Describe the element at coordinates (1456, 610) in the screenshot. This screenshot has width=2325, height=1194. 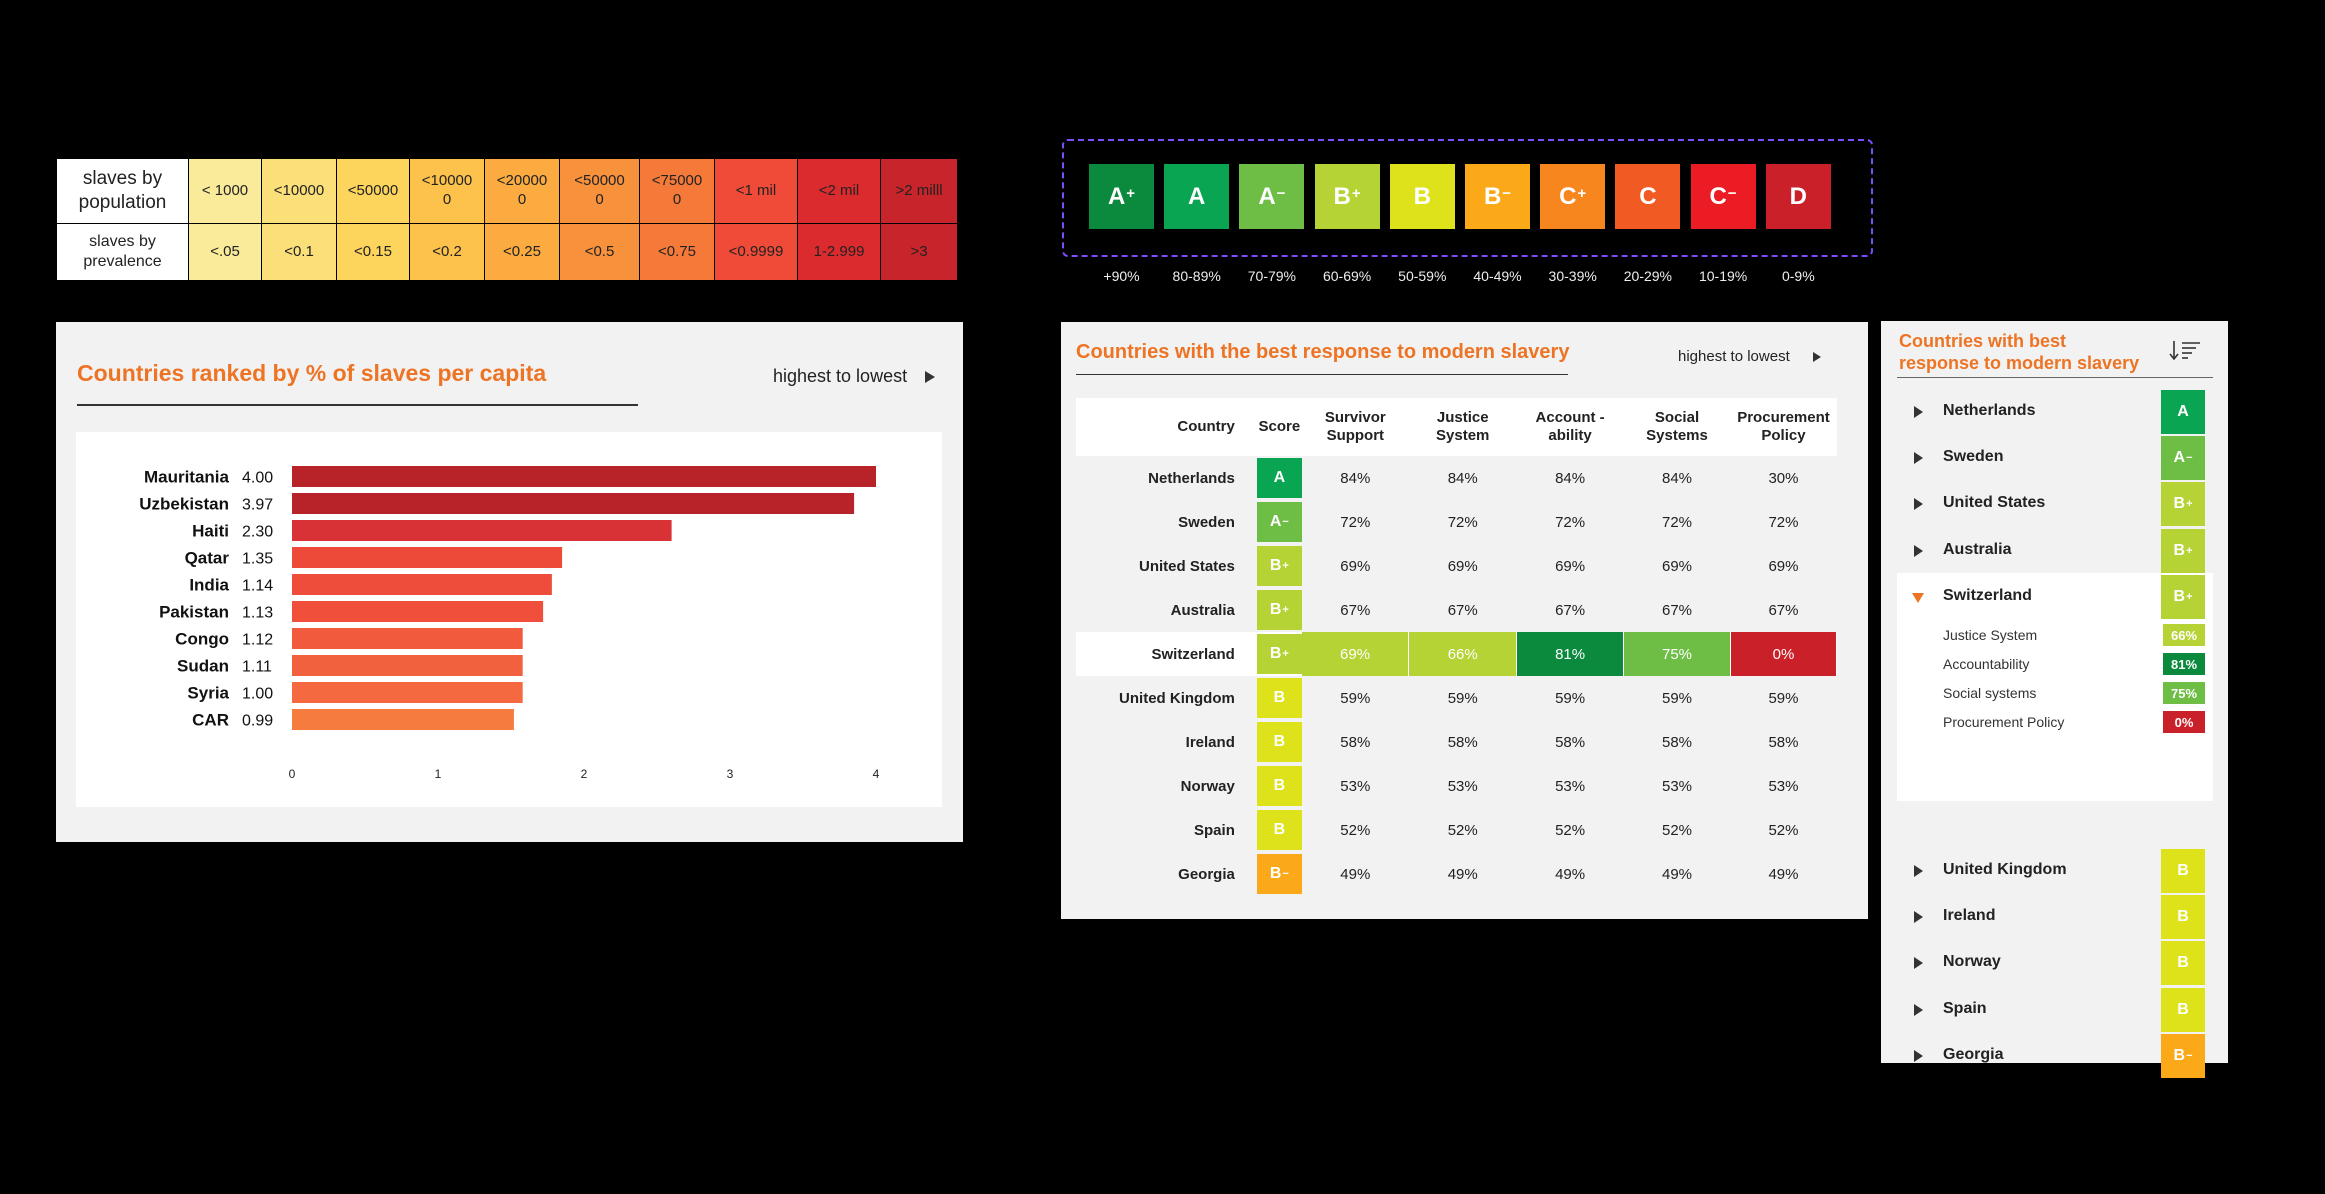
I see `table-row: Australia B + 67% 67% 67% 67% 67%` at that location.